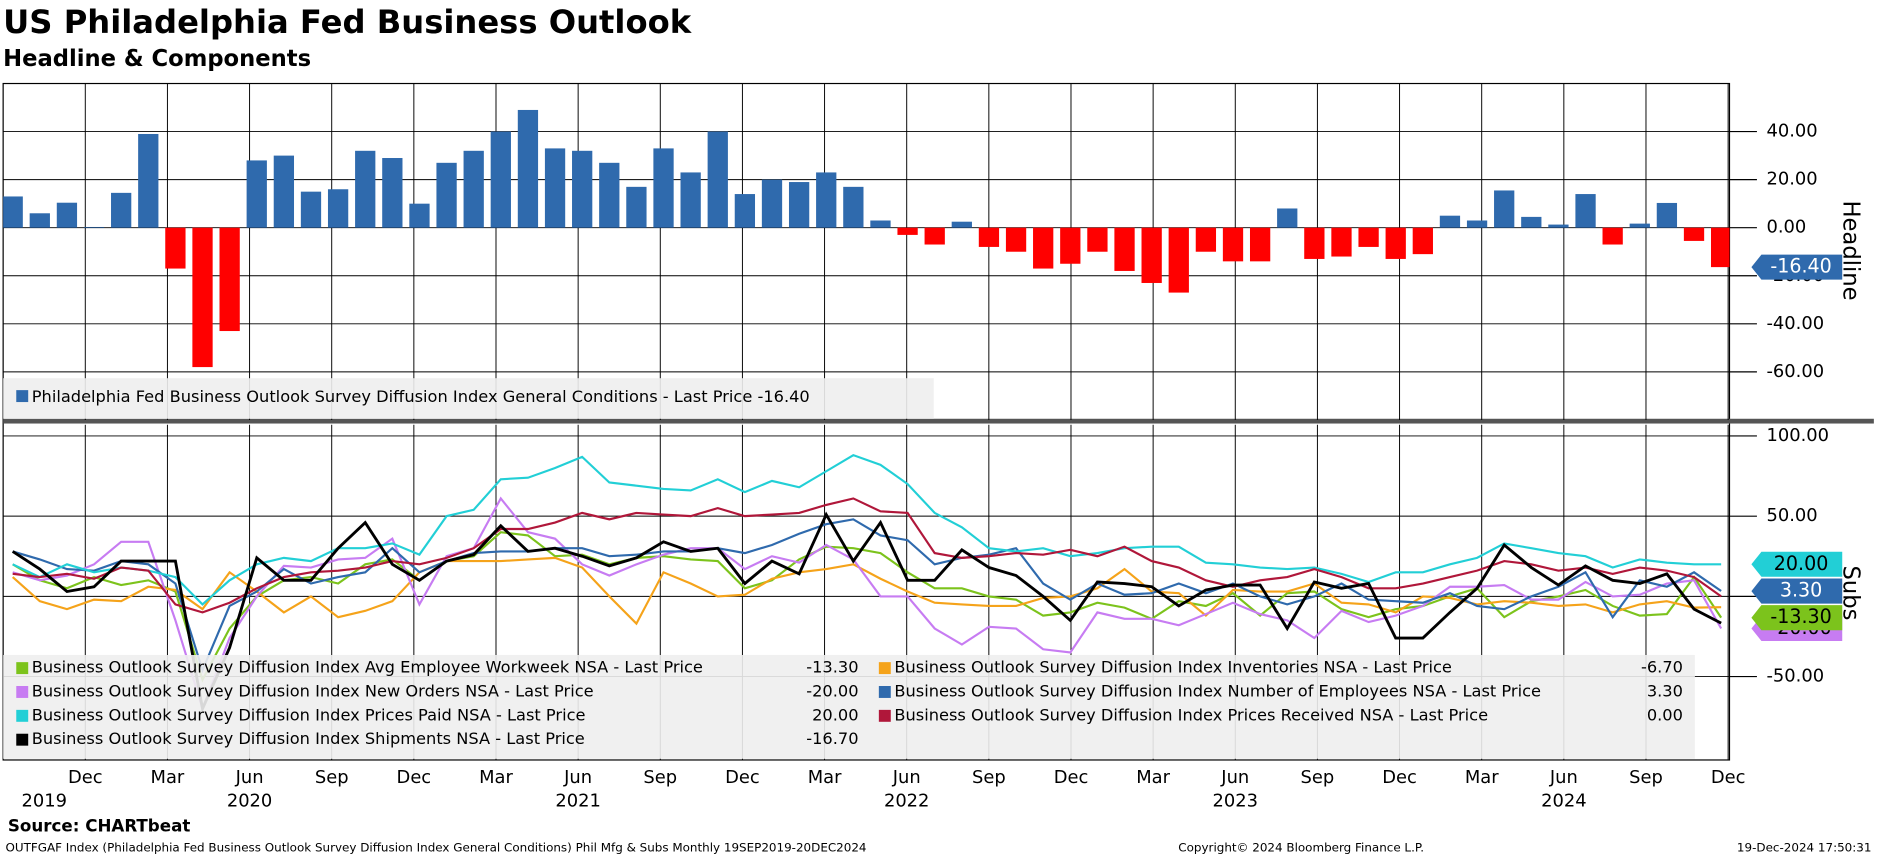 The image size is (1877, 863). I want to click on legend-box, so click(468, 398).